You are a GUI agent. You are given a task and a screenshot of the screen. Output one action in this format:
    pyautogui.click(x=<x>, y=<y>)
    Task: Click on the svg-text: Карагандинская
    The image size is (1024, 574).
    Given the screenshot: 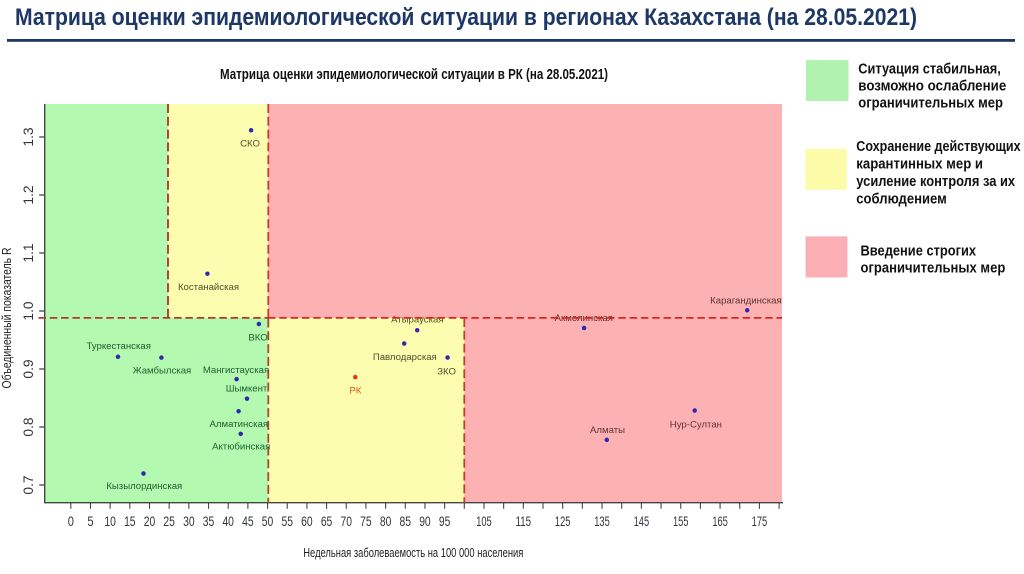 What is the action you would take?
    pyautogui.click(x=746, y=300)
    